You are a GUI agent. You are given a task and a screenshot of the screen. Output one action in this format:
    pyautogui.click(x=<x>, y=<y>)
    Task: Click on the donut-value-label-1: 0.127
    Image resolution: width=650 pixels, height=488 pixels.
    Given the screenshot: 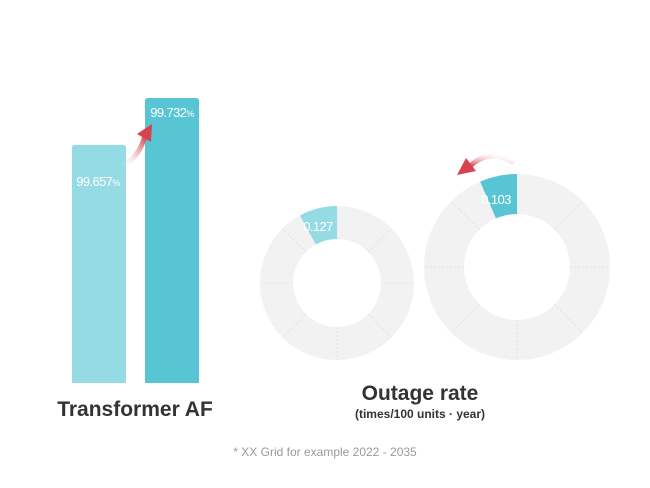 What is the action you would take?
    pyautogui.click(x=318, y=226)
    